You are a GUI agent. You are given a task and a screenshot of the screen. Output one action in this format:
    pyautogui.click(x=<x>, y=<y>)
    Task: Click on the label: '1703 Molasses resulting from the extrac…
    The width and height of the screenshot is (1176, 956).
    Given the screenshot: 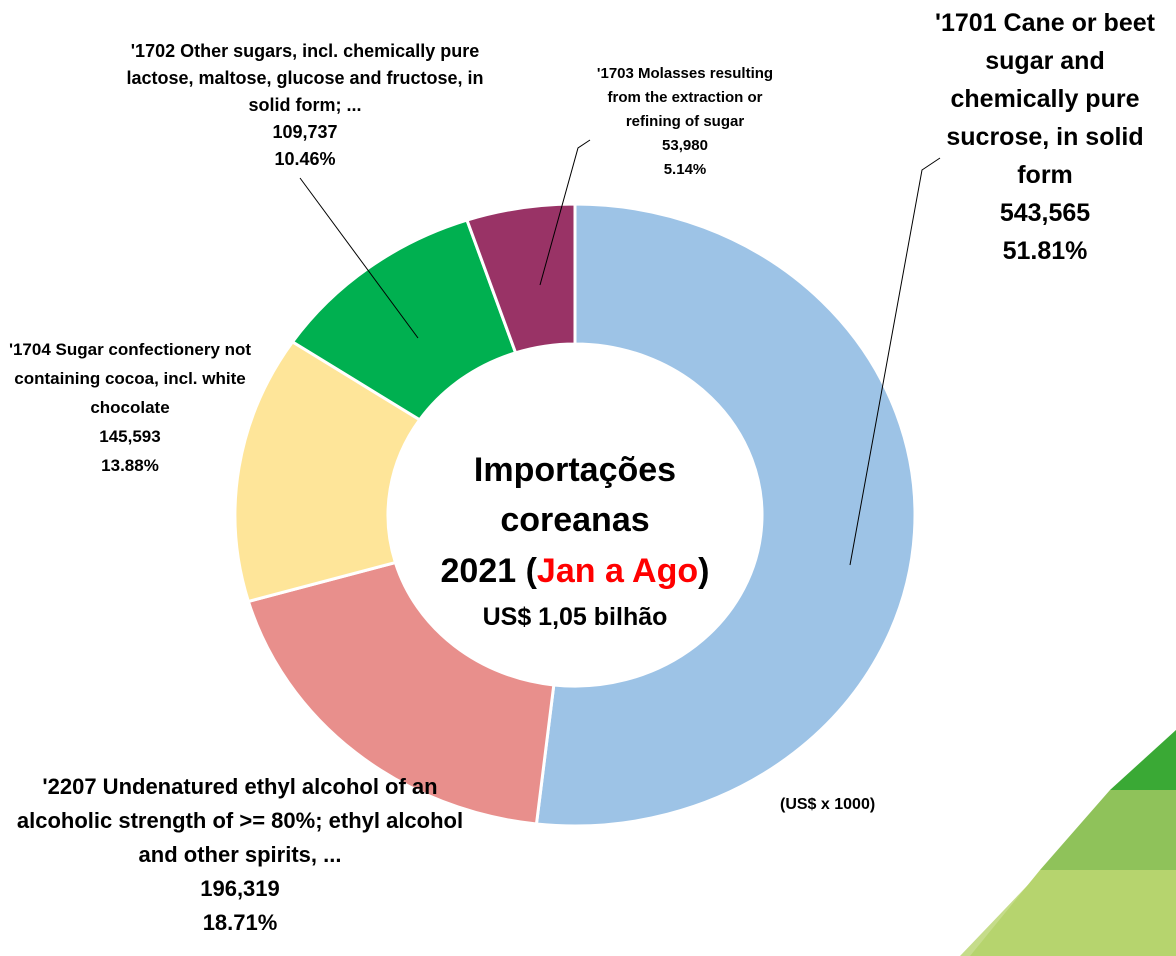 What is the action you would take?
    pyautogui.click(x=685, y=122)
    